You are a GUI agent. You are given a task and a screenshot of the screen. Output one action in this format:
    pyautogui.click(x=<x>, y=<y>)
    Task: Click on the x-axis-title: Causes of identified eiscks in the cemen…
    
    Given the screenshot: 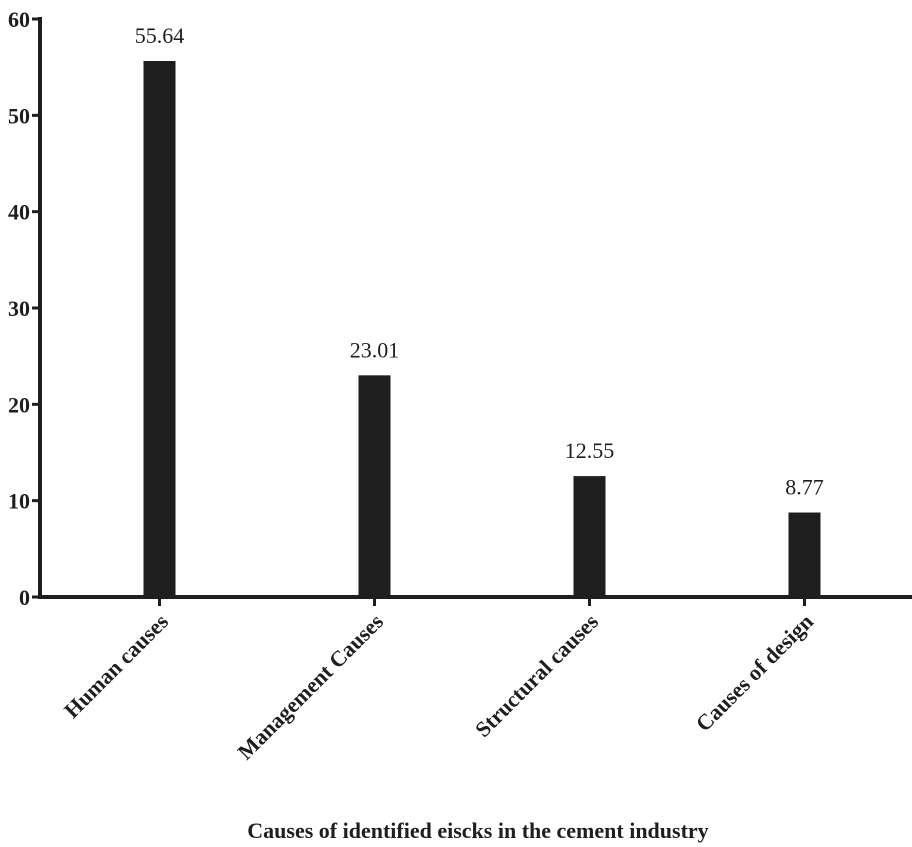 What is the action you would take?
    pyautogui.click(x=477, y=830)
    